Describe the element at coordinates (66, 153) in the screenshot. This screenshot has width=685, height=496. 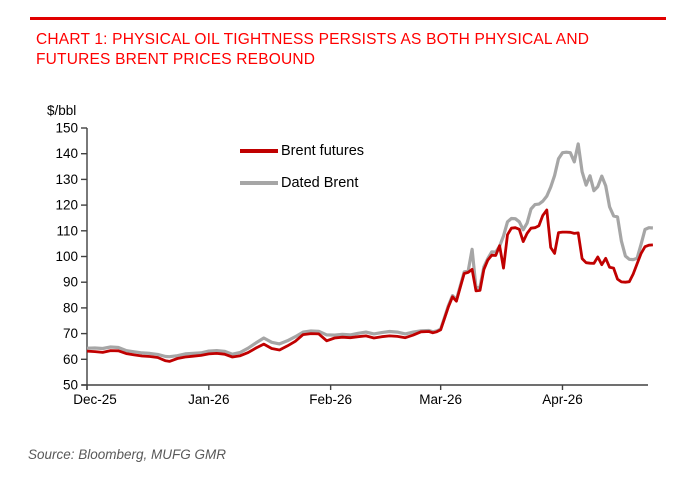
I see `y-tick-label: 140` at that location.